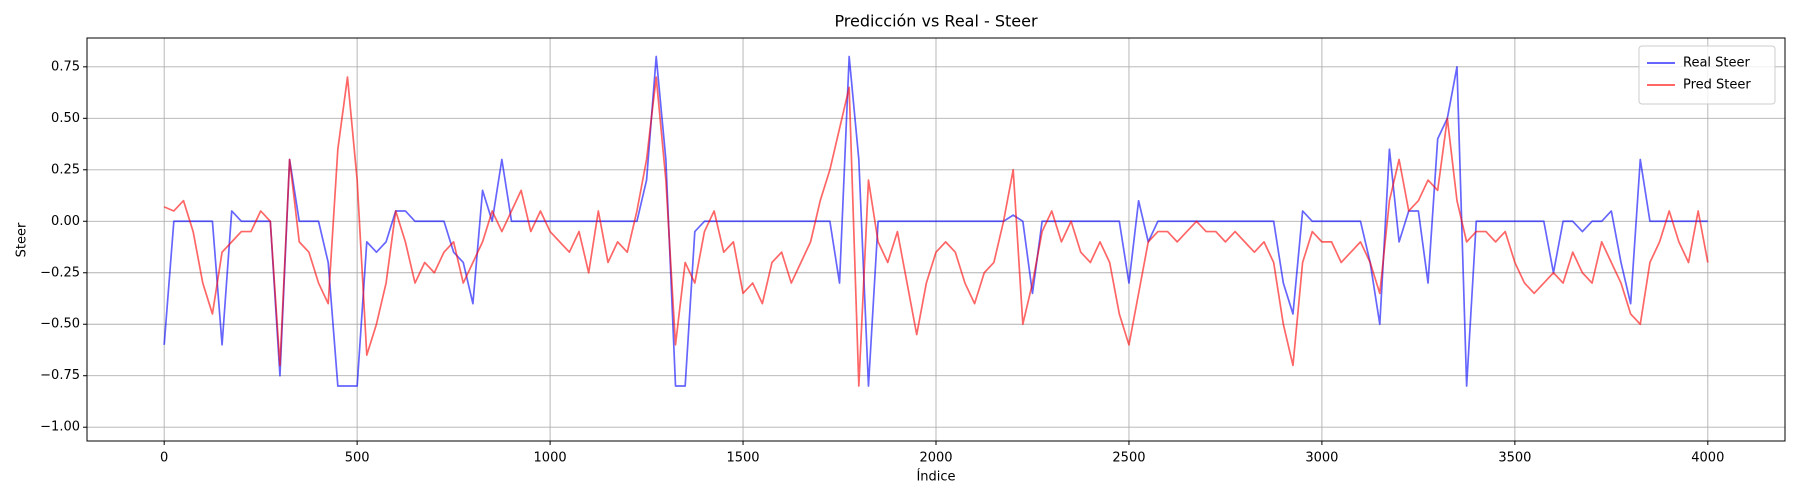  Describe the element at coordinates (1514, 458) in the screenshot. I see `x-tick-label: 3500` at that location.